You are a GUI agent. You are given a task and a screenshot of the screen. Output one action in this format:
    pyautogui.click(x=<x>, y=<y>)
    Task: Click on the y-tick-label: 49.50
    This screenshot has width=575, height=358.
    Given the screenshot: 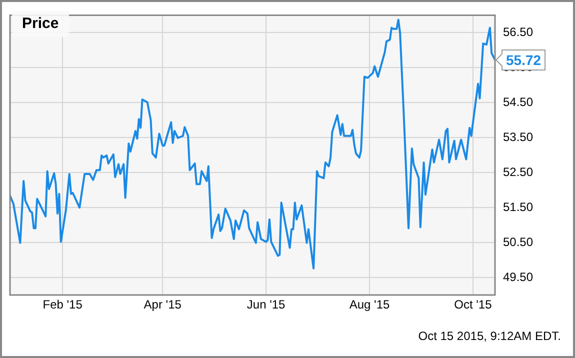 What is the action you would take?
    pyautogui.click(x=518, y=277)
    